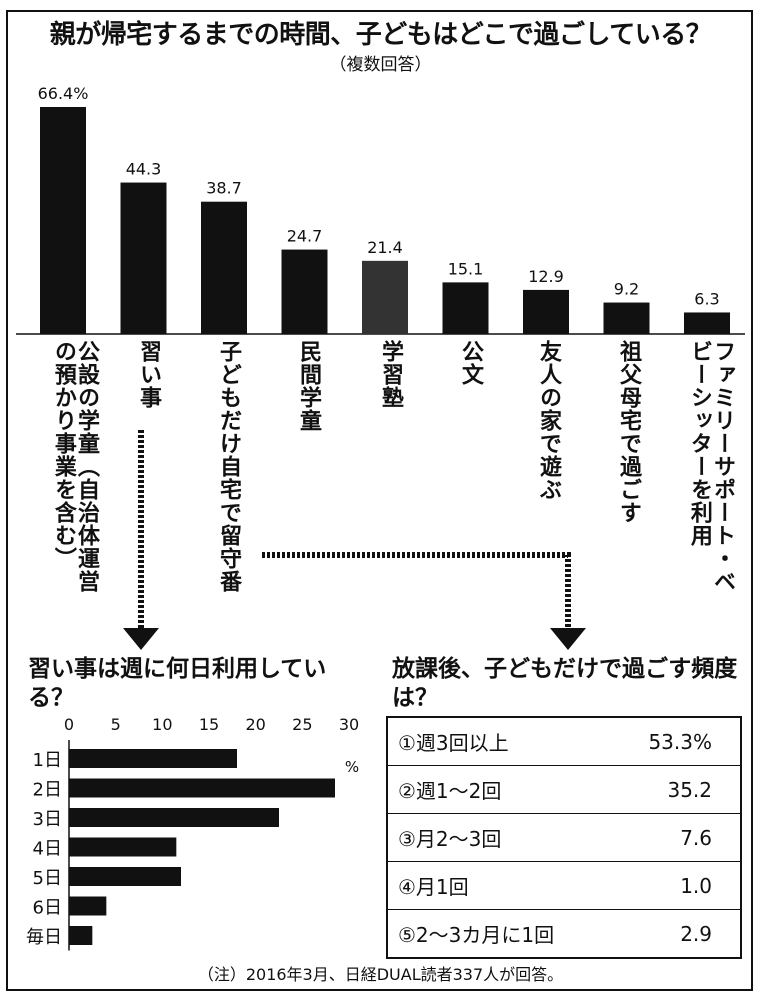  I want to click on x-tick-label: 10, so click(162, 724).